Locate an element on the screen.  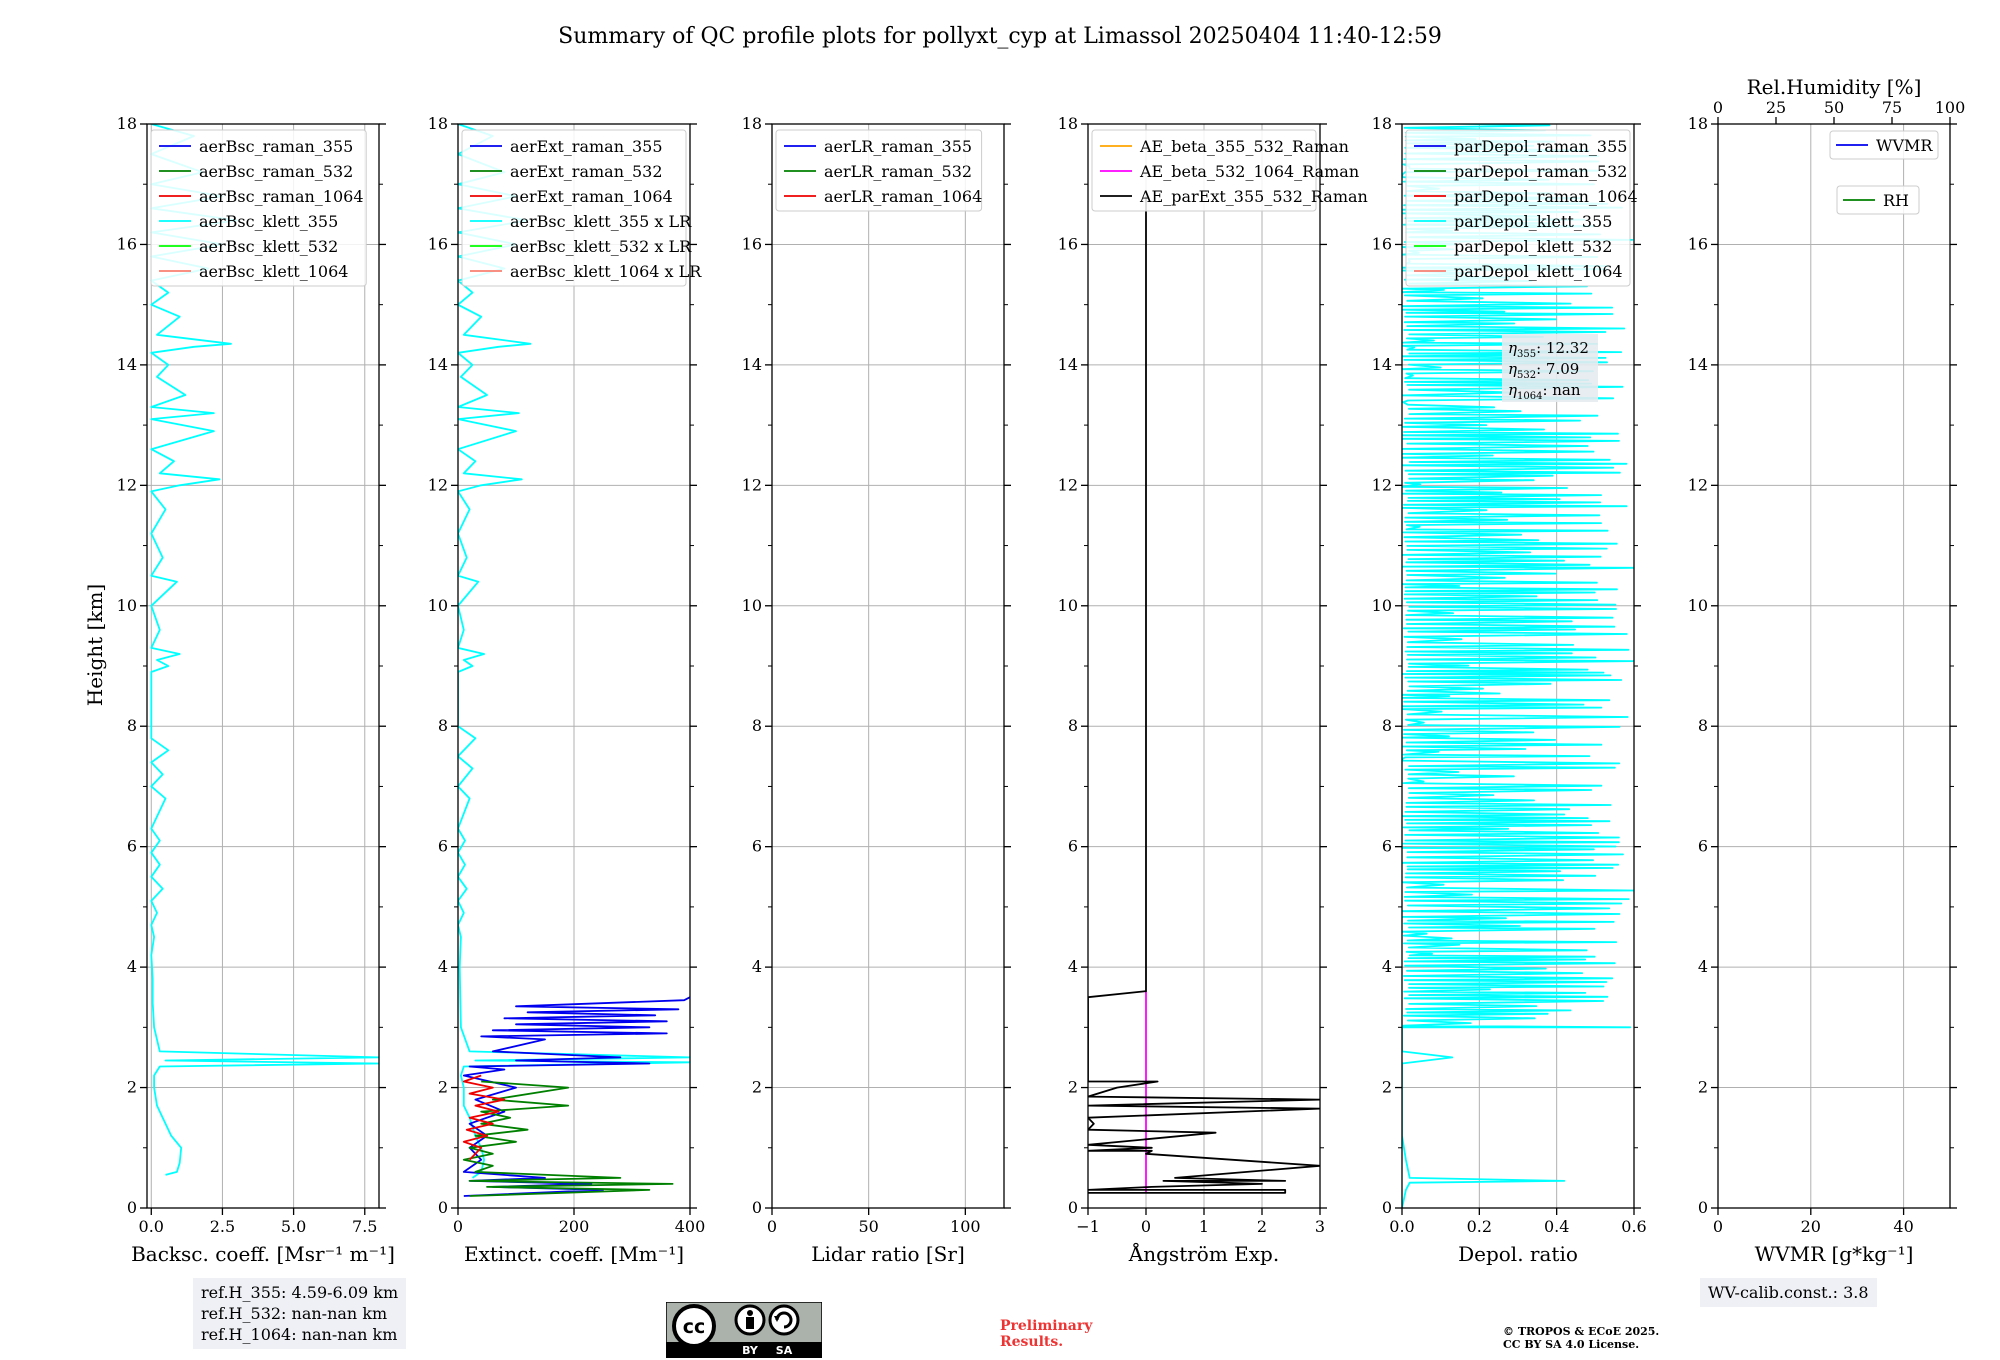
sa-label: SA is located at coordinates (784, 1350).